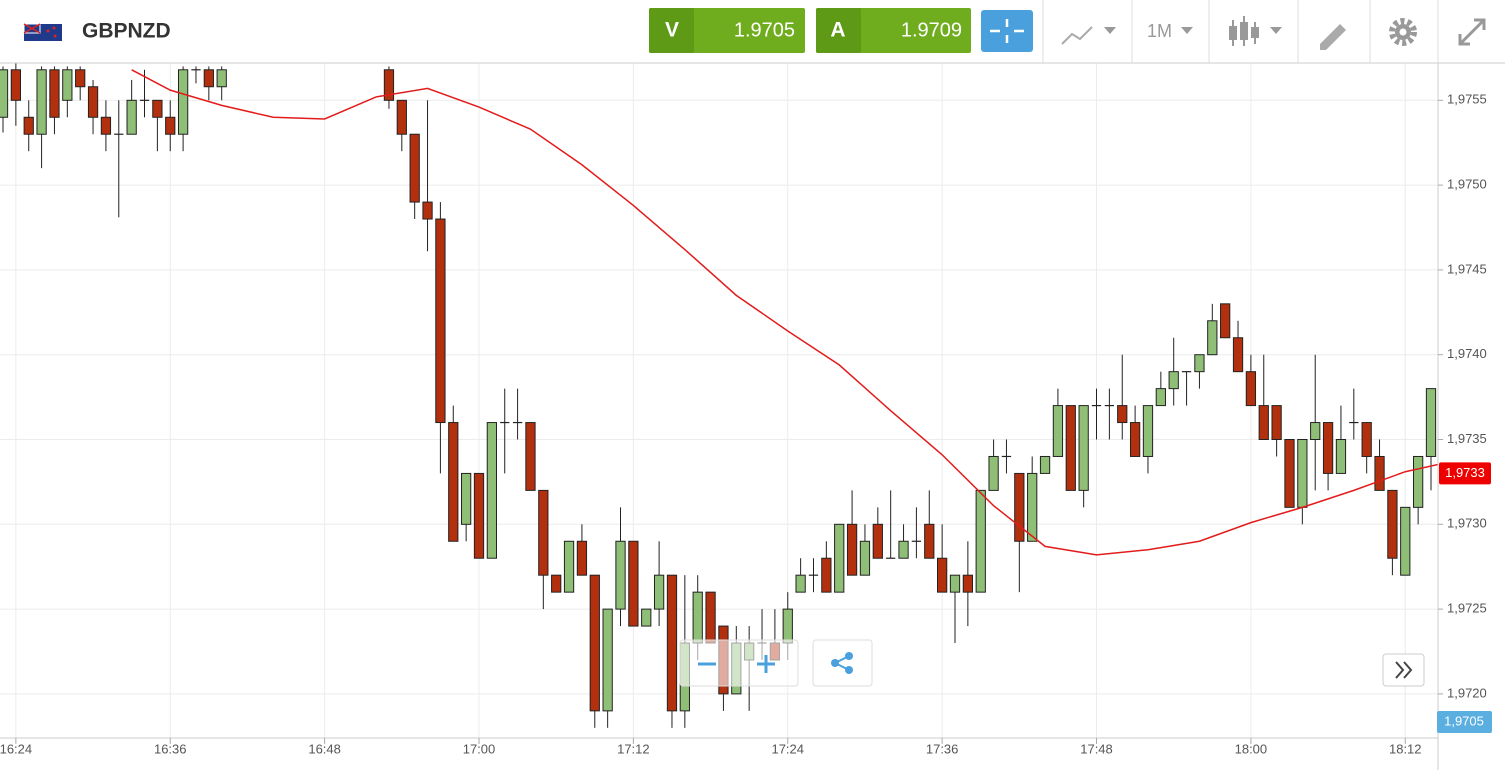 The image size is (1505, 770). What do you see at coordinates (1096, 748) in the screenshot?
I see `x-tick-label: 17:48` at bounding box center [1096, 748].